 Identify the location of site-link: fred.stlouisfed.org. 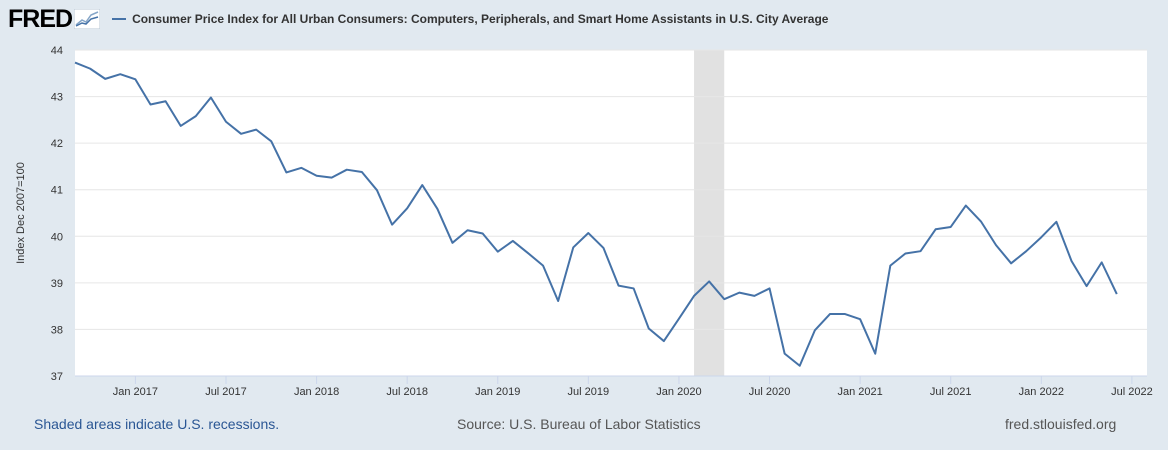
(1061, 424).